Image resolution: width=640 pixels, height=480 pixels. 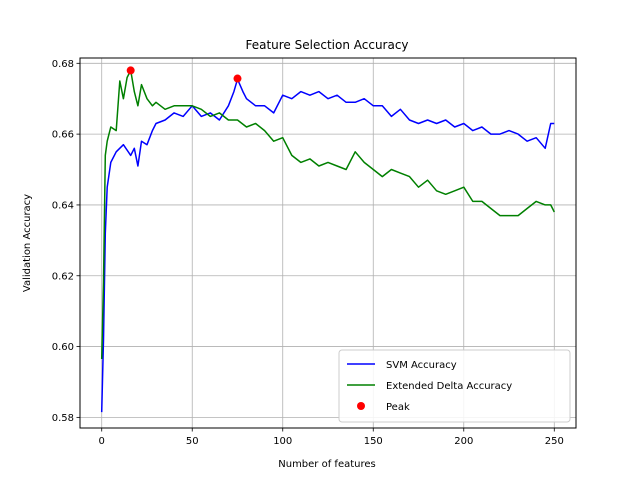 What do you see at coordinates (398, 407) in the screenshot?
I see `legend-label-peak: Peak` at bounding box center [398, 407].